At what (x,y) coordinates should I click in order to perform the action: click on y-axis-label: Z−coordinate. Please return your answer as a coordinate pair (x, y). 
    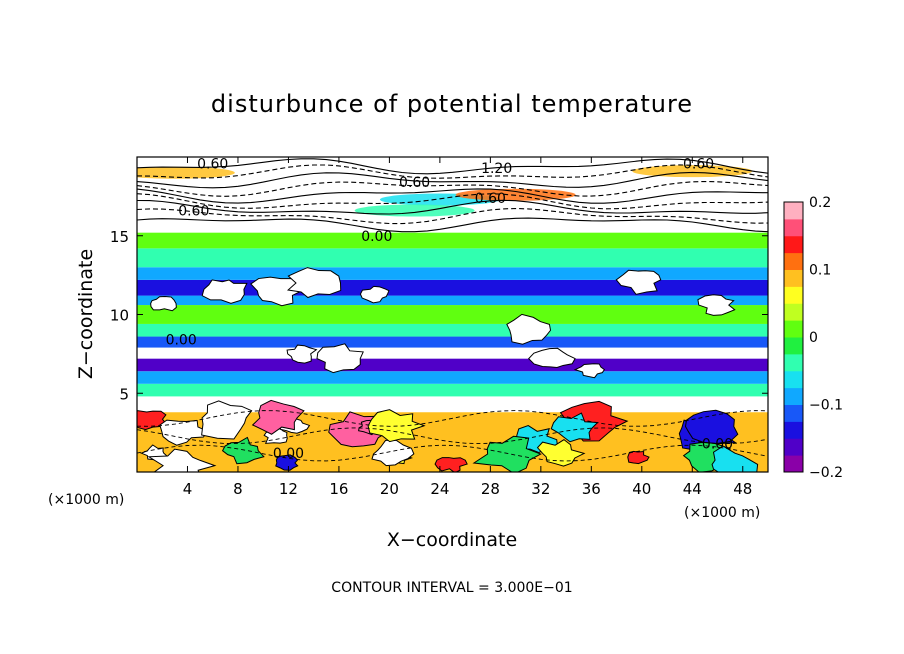
    Looking at the image, I should click on (86, 314).